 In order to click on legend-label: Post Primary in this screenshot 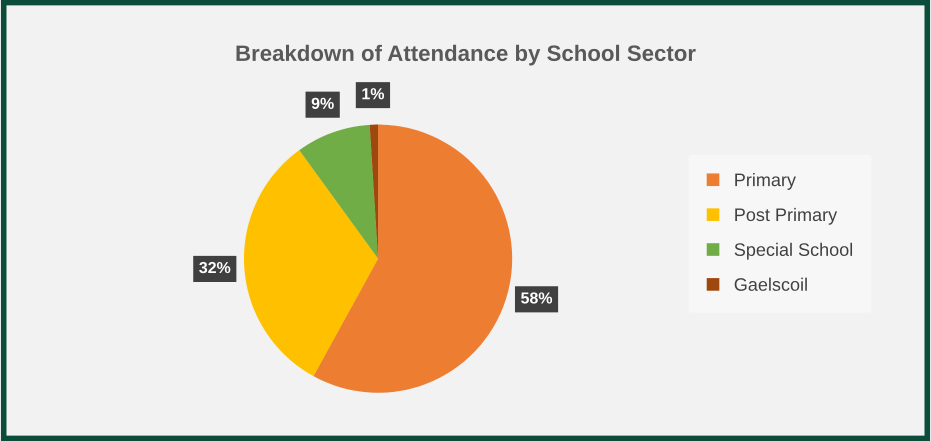, I will do `click(786, 216)`.